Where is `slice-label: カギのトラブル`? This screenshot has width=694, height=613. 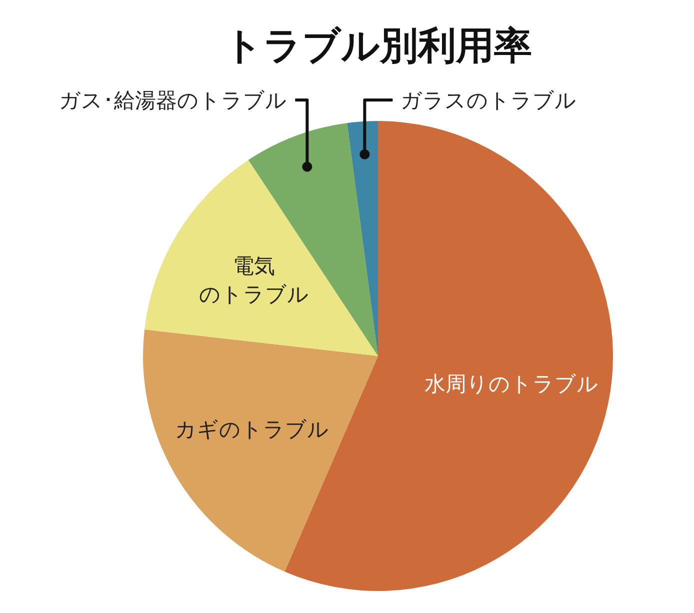 slice-label: カギのトラブル is located at coordinates (251, 429).